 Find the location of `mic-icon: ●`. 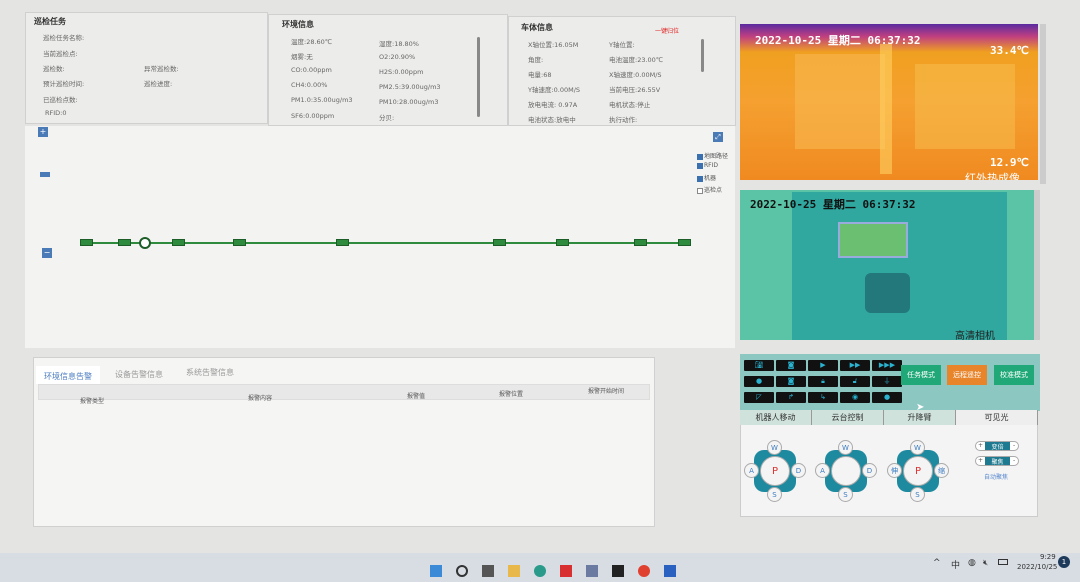

mic-icon: ● is located at coordinates (759, 381).